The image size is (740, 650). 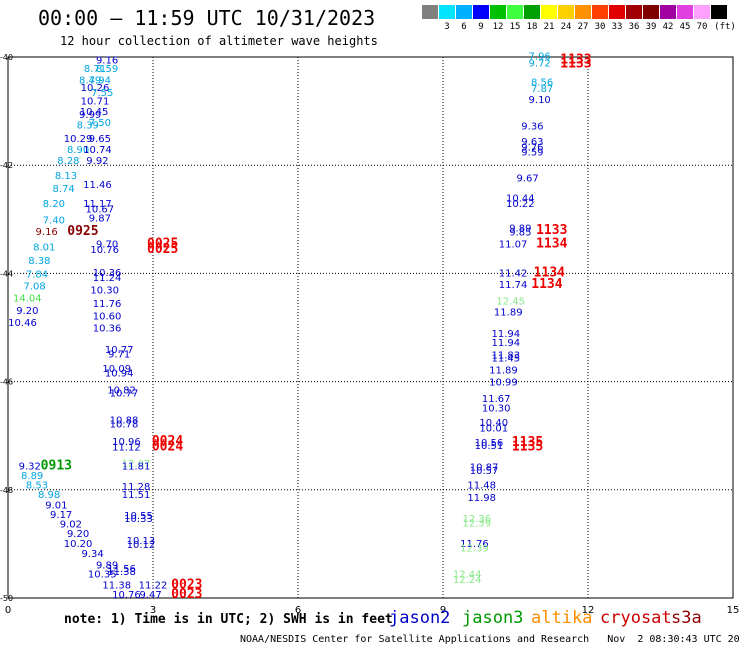 What do you see at coordinates (474, 544) in the screenshot?
I see `wave-height-point: 11.76` at bounding box center [474, 544].